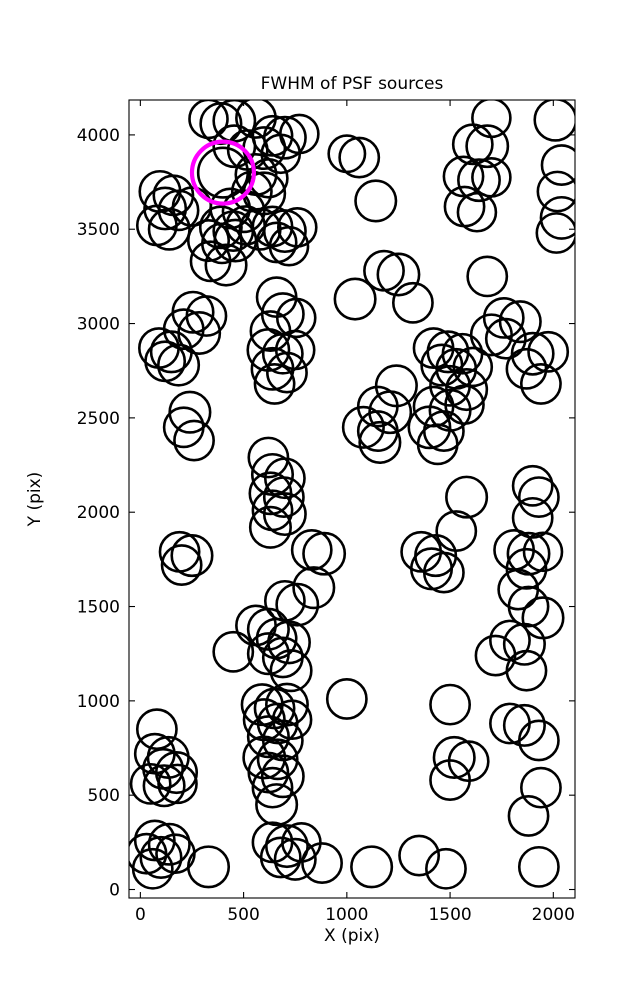 The width and height of the screenshot is (637, 1000). Describe the element at coordinates (346, 915) in the screenshot. I see `x-tick-label: 1000` at that location.